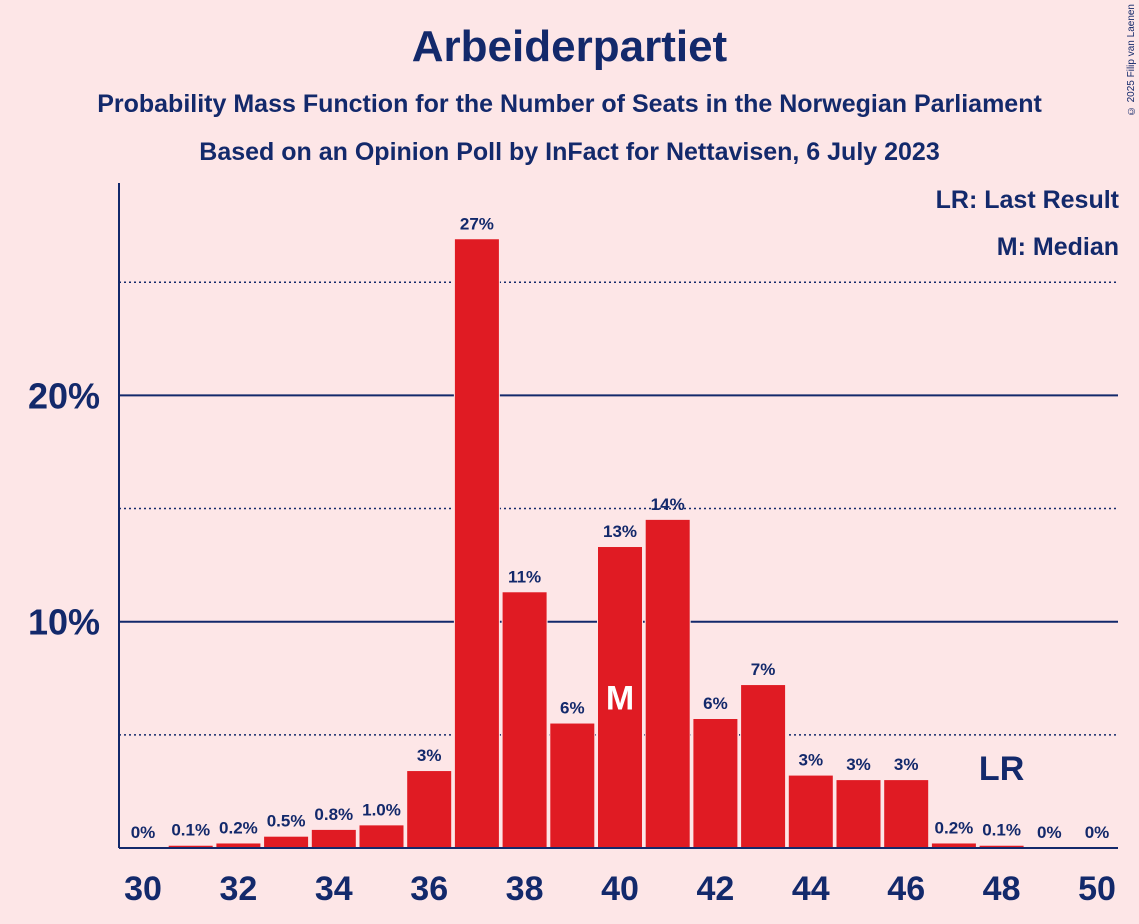 The image size is (1139, 924). I want to click on bar-value-label: 1.0%, so click(381, 809).